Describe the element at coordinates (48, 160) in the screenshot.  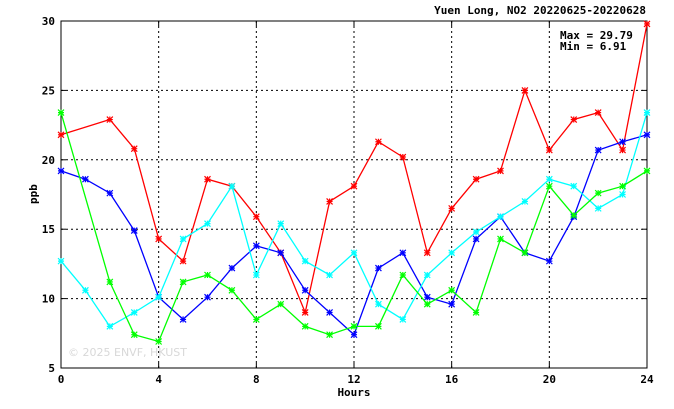
I see `y-tick-label: 20` at that location.